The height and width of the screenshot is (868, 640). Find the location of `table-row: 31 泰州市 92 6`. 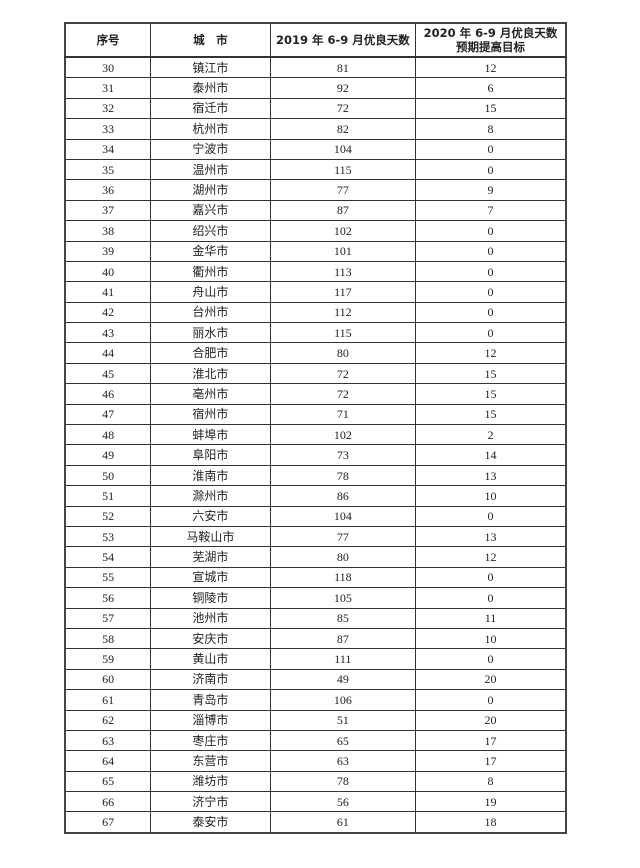

table-row: 31 泰州市 92 6 is located at coordinates (315, 88).